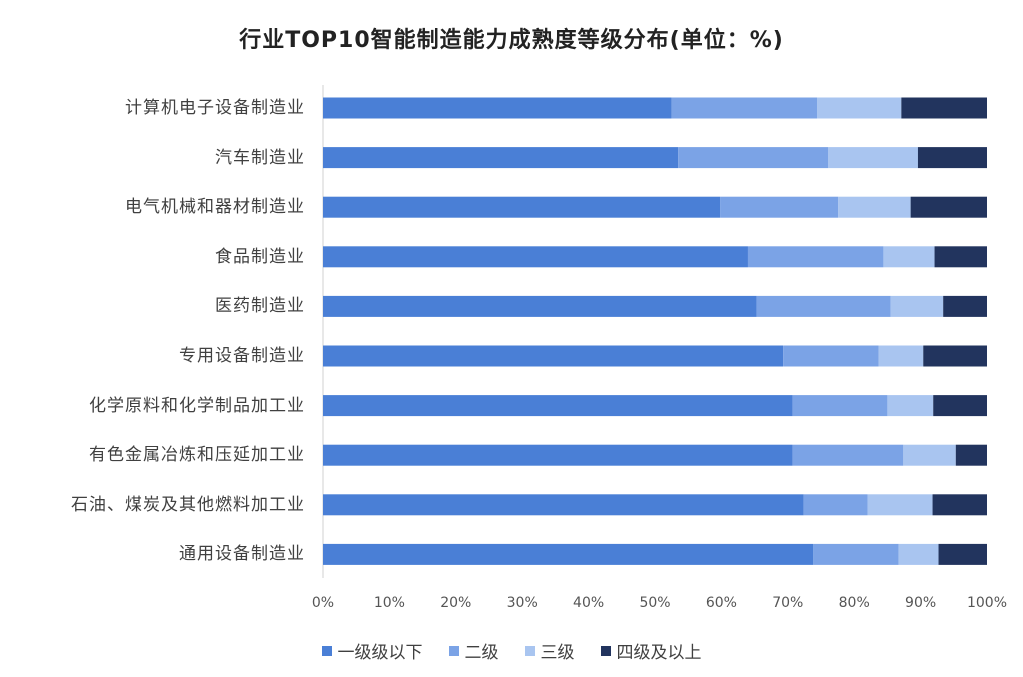  I want to click on legend-item: 一级级以下, so click(372, 650).